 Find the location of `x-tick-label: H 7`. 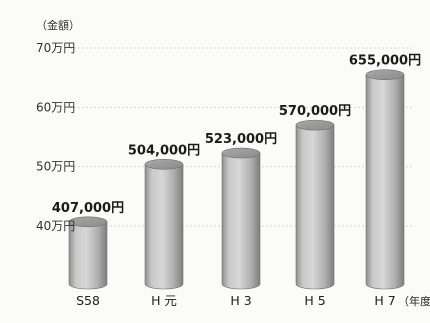

x-tick-label: H 7 is located at coordinates (384, 300).